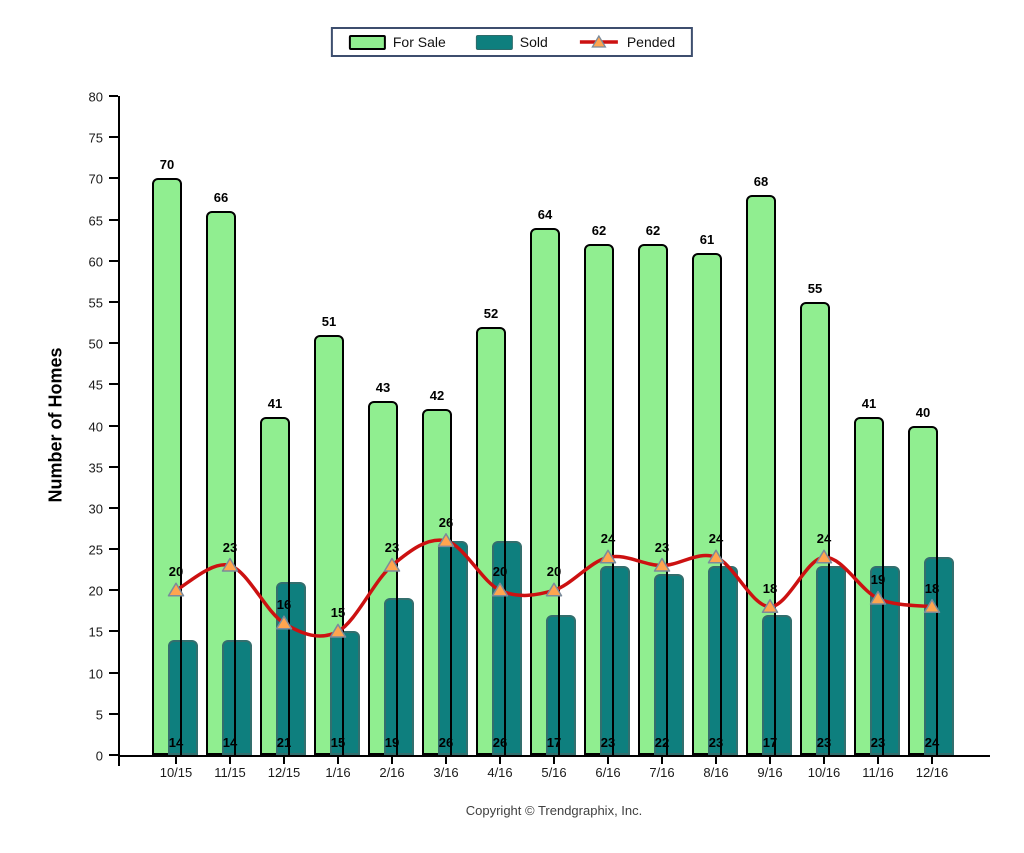  I want to click on x-tick-label: 6/16, so click(608, 772).